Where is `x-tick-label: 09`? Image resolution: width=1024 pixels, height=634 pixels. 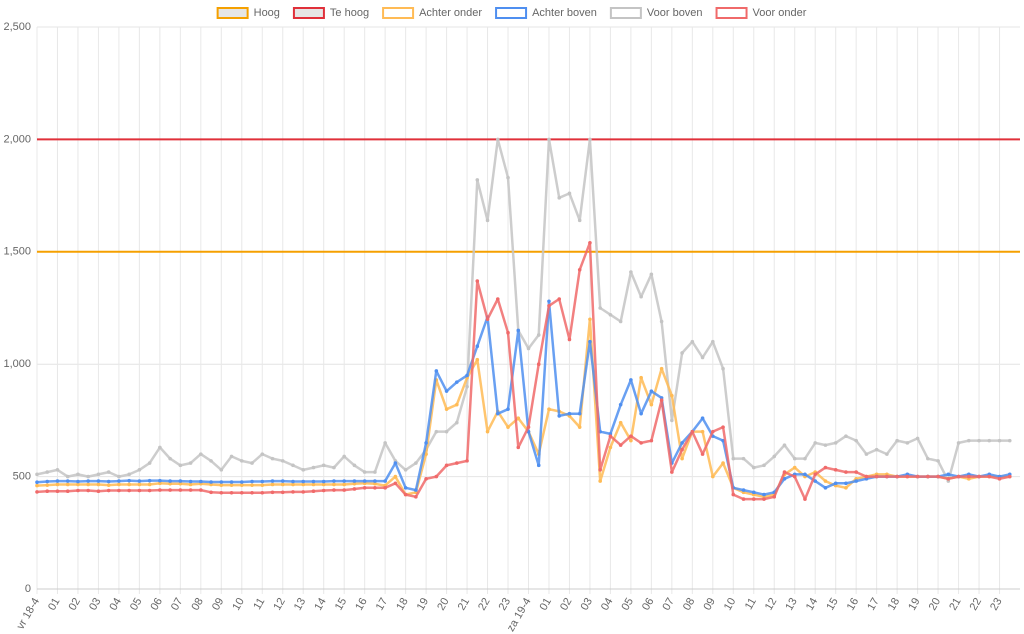
x-tick-label: 09 is located at coordinates (709, 604).